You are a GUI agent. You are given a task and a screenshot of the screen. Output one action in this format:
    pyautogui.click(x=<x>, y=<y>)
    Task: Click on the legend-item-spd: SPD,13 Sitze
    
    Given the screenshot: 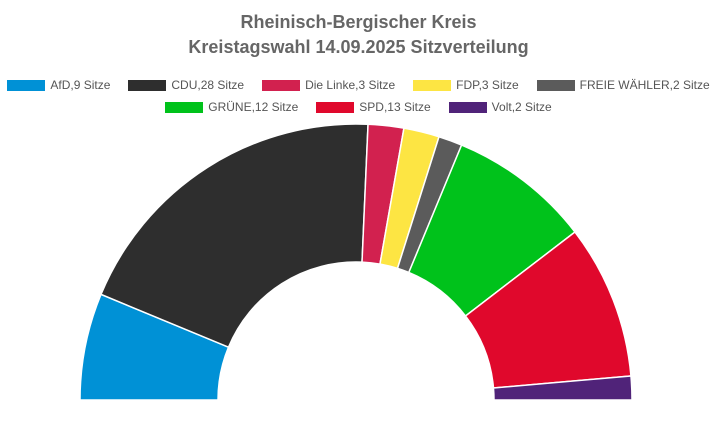 What is the action you would take?
    pyautogui.click(x=373, y=107)
    